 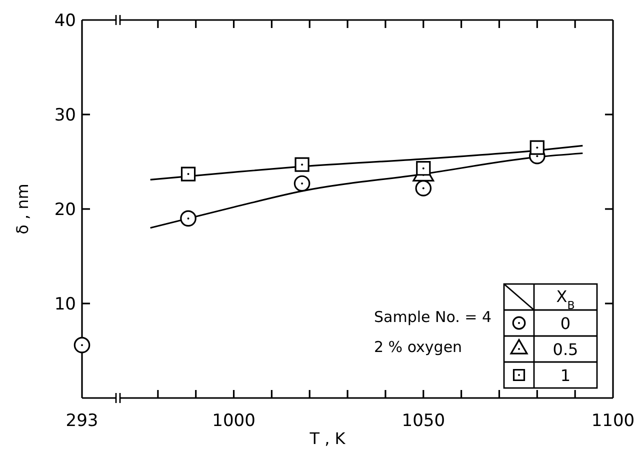 What do you see at coordinates (565, 349) in the screenshot?
I see `legend-label: 0.5` at bounding box center [565, 349].